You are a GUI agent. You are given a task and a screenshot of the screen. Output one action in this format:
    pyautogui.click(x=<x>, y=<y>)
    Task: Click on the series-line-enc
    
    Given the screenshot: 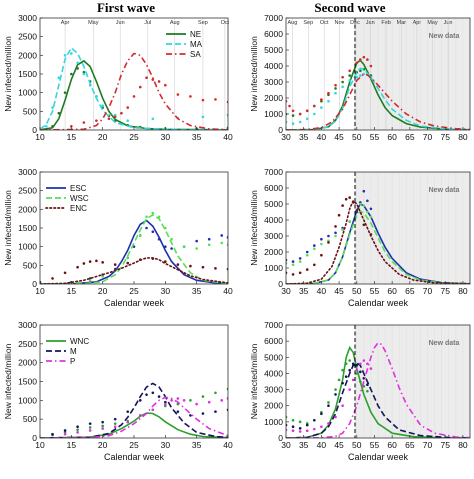 What is the action you would take?
    pyautogui.click(x=134, y=270)
    